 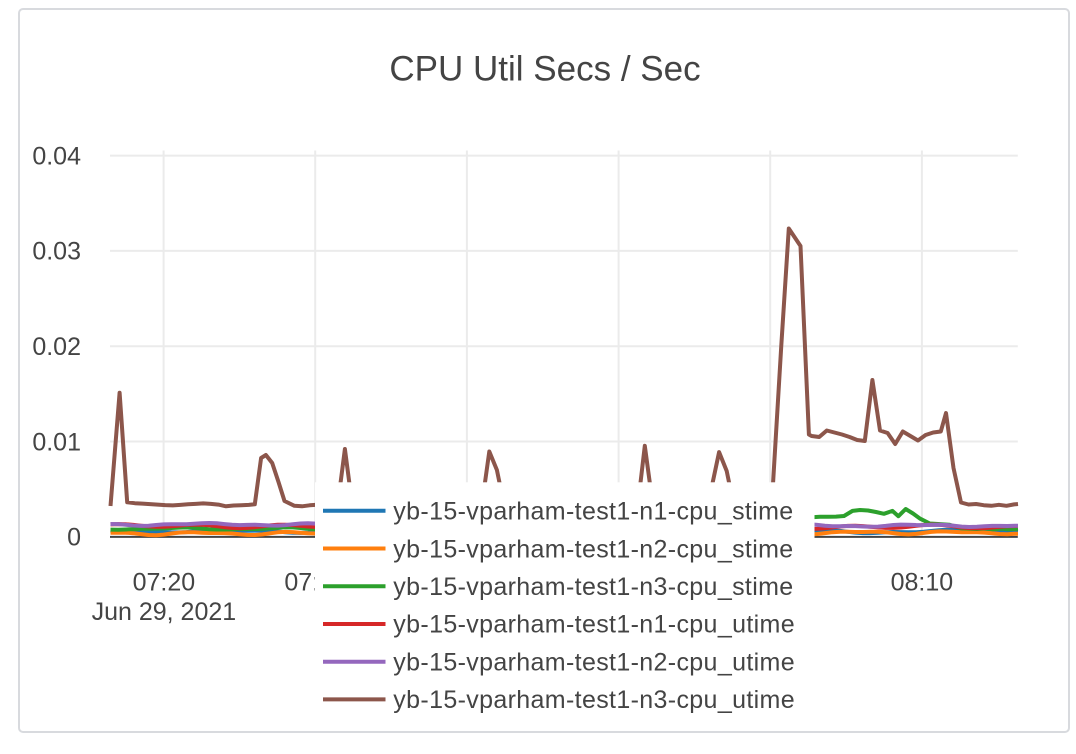 What do you see at coordinates (164, 583) in the screenshot?
I see `svg-text: 07:20` at bounding box center [164, 583].